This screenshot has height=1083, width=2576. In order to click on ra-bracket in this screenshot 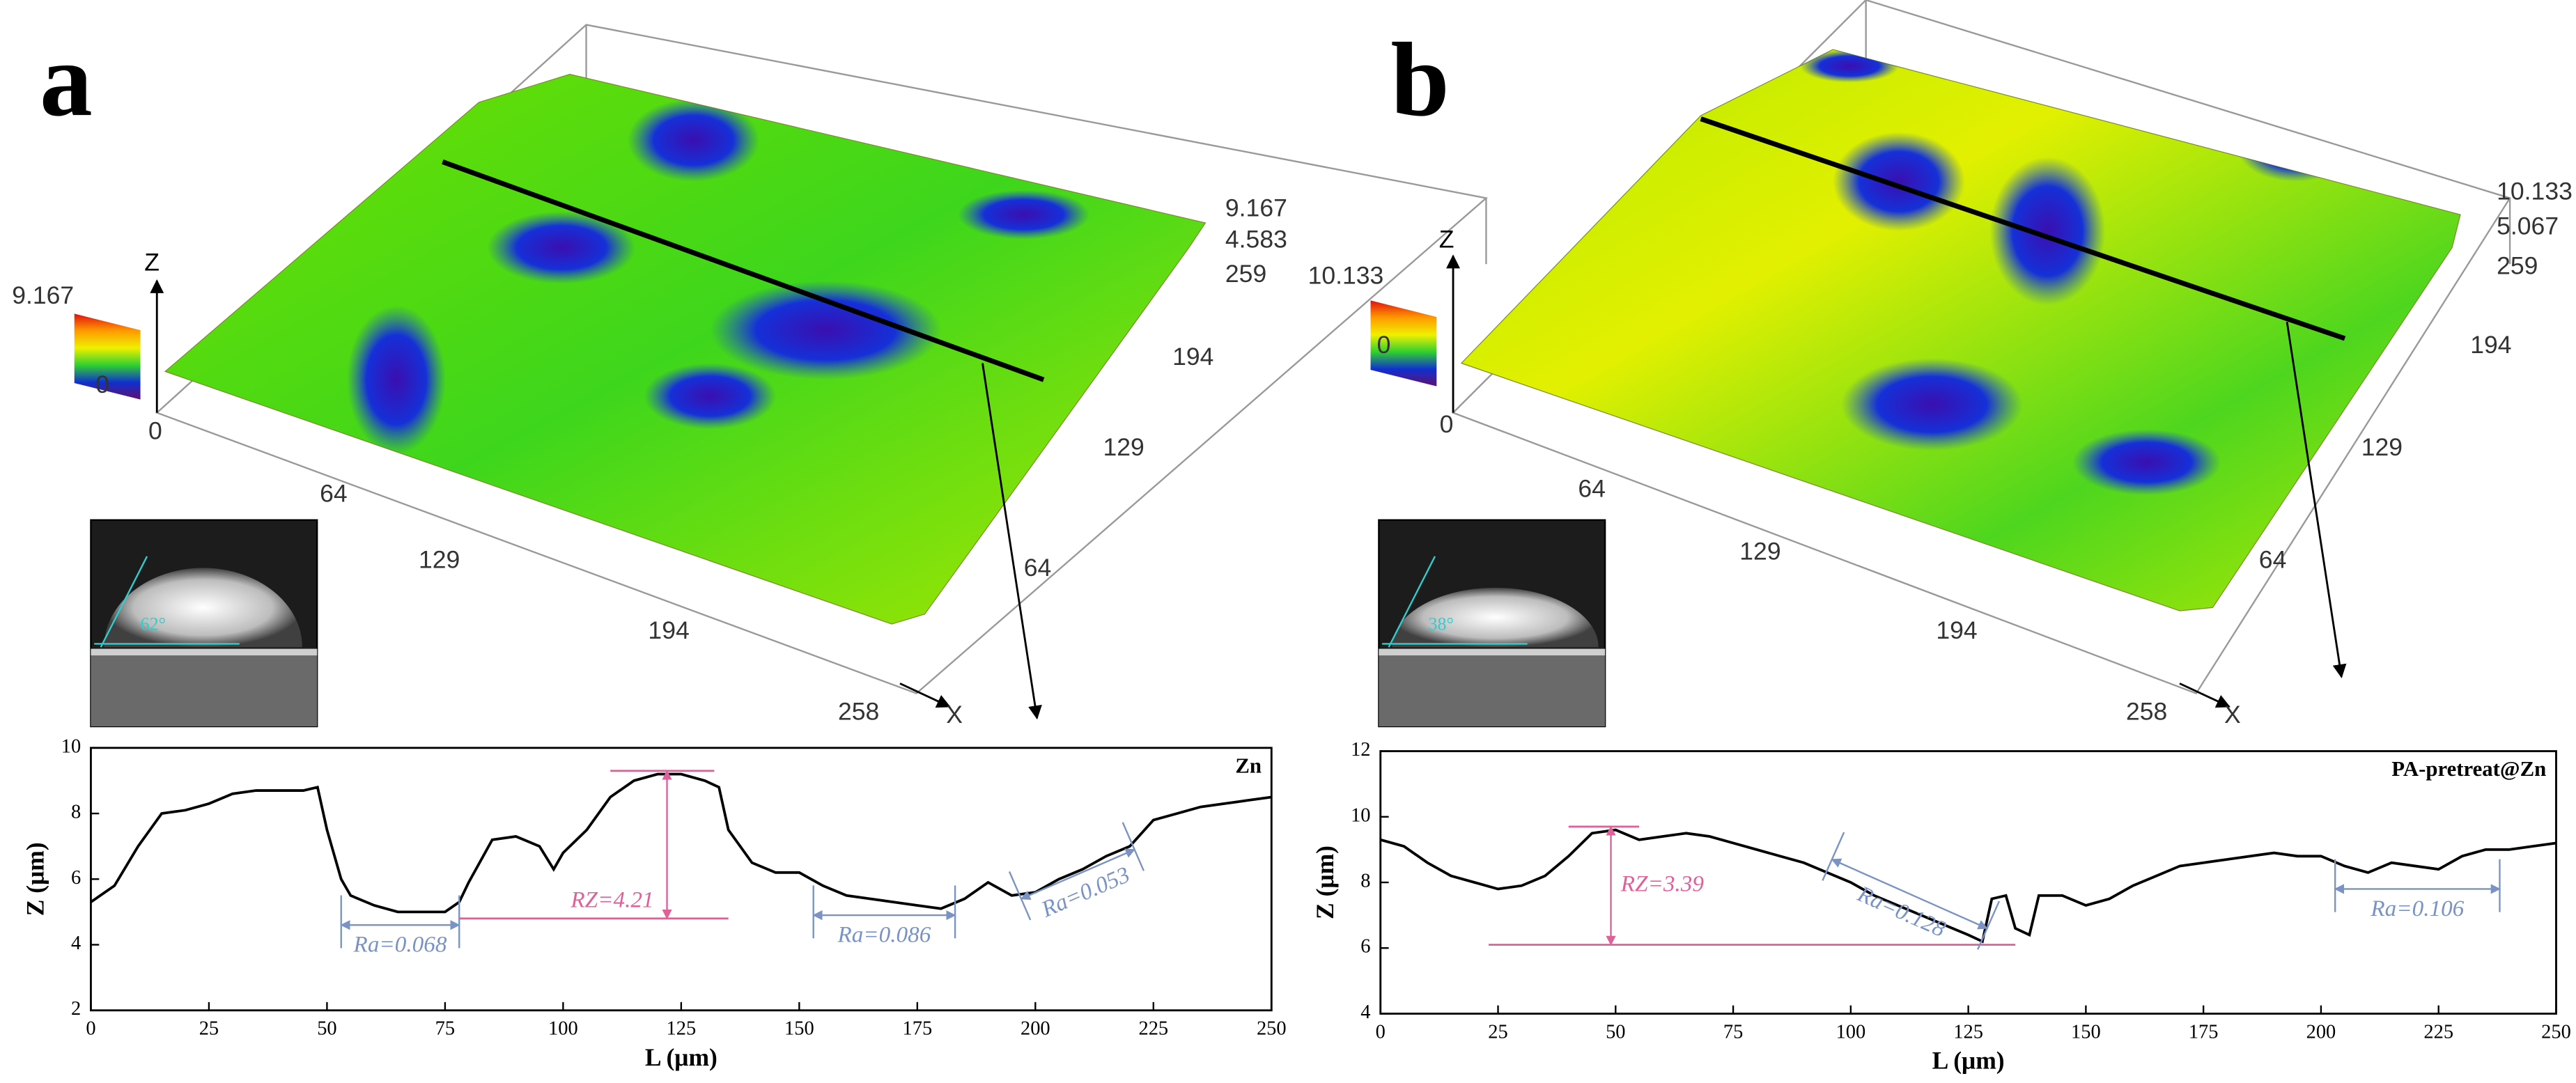, I will do `click(1077, 874)`.